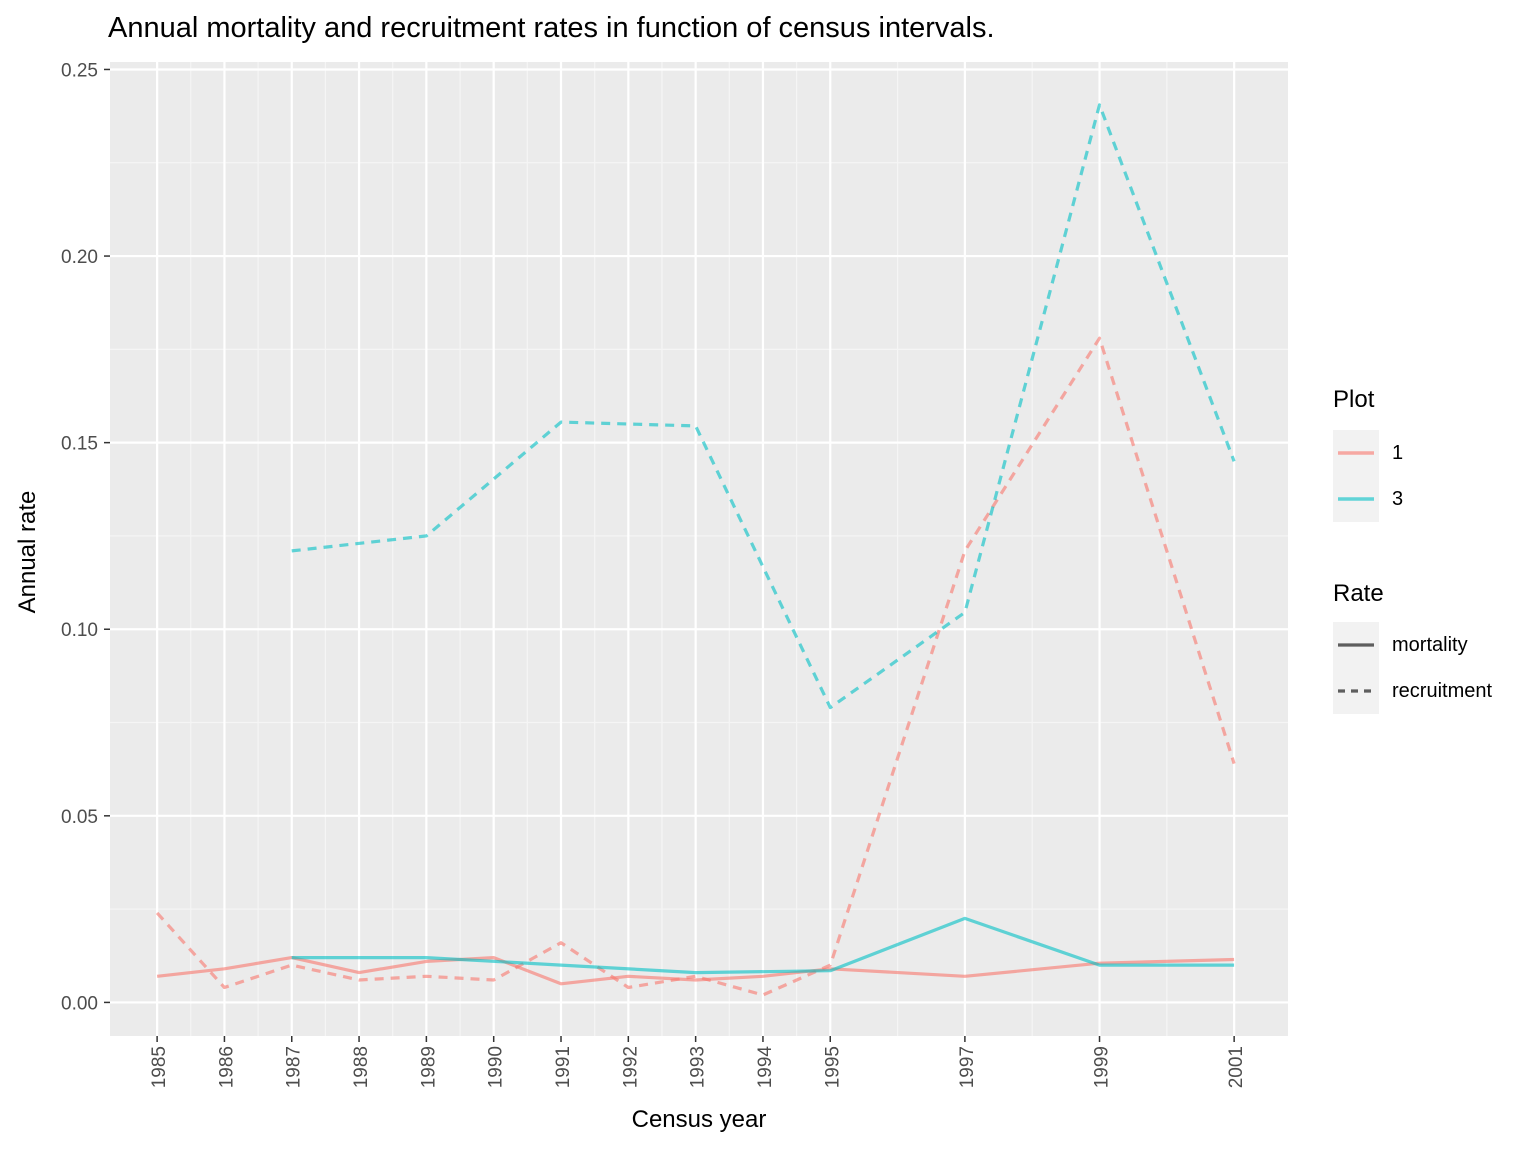 This screenshot has width=1536, height=1152. What do you see at coordinates (765, 1067) in the screenshot?
I see `x-tick-label: 1994` at bounding box center [765, 1067].